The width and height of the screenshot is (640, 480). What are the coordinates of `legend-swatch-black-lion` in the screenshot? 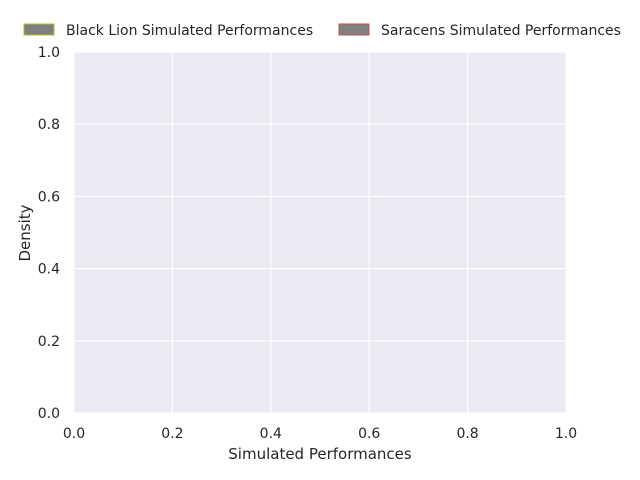 It's located at (39, 29).